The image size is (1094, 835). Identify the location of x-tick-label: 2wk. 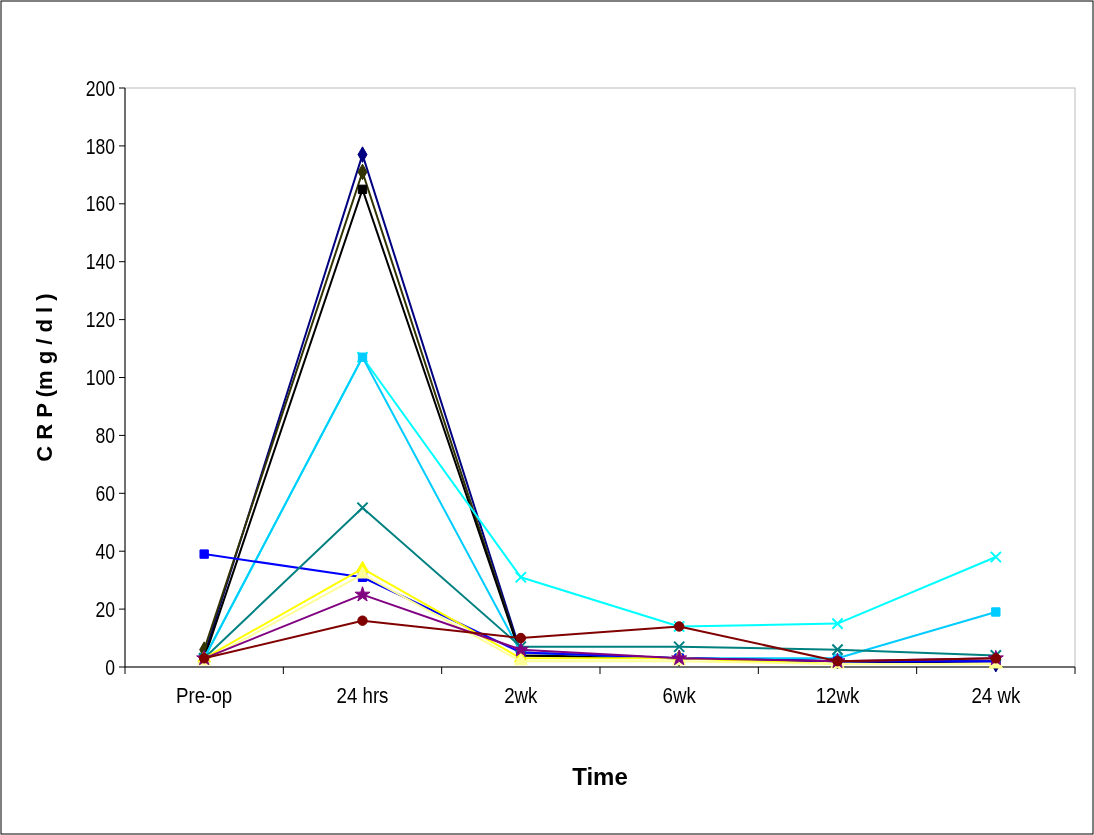
(521, 695).